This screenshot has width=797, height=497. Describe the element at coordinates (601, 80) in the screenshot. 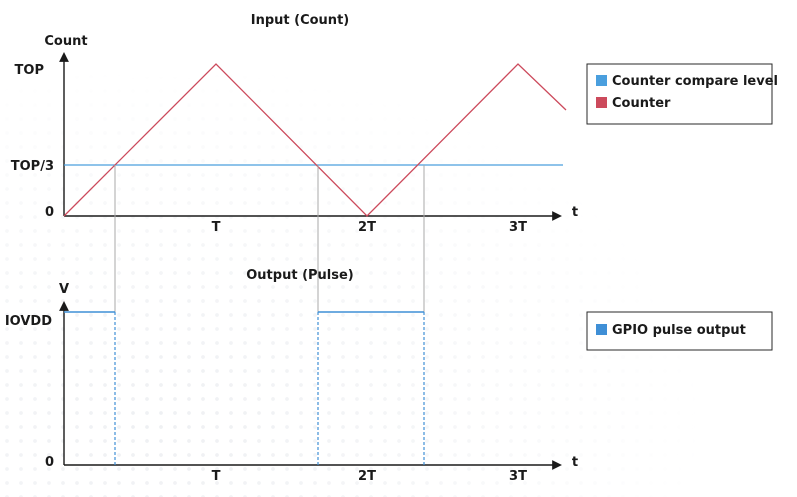

I see `compare-level-swatch` at that location.